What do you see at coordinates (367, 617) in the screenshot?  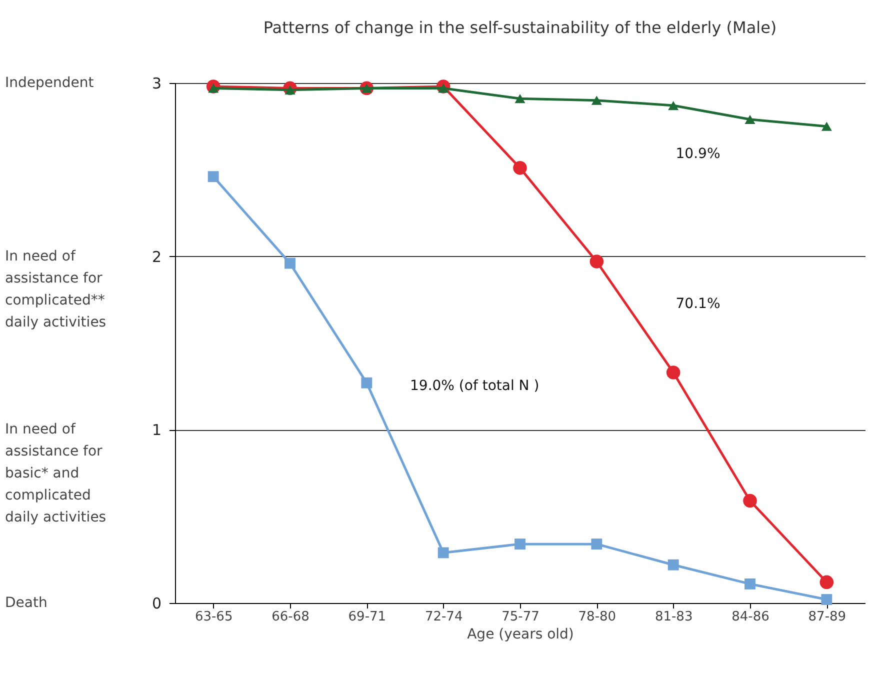 I see `x-tick-label: 69-71` at bounding box center [367, 617].